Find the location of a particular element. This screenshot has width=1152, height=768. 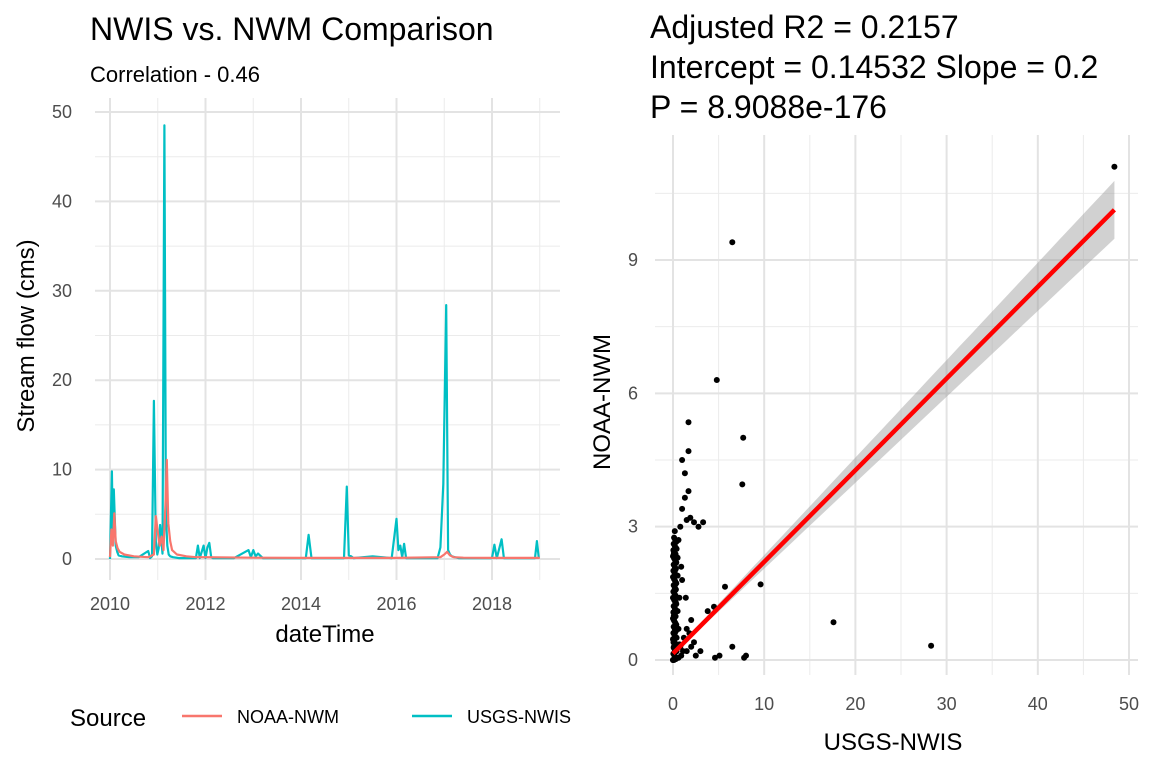

x-tick-label: 20 is located at coordinates (855, 704).